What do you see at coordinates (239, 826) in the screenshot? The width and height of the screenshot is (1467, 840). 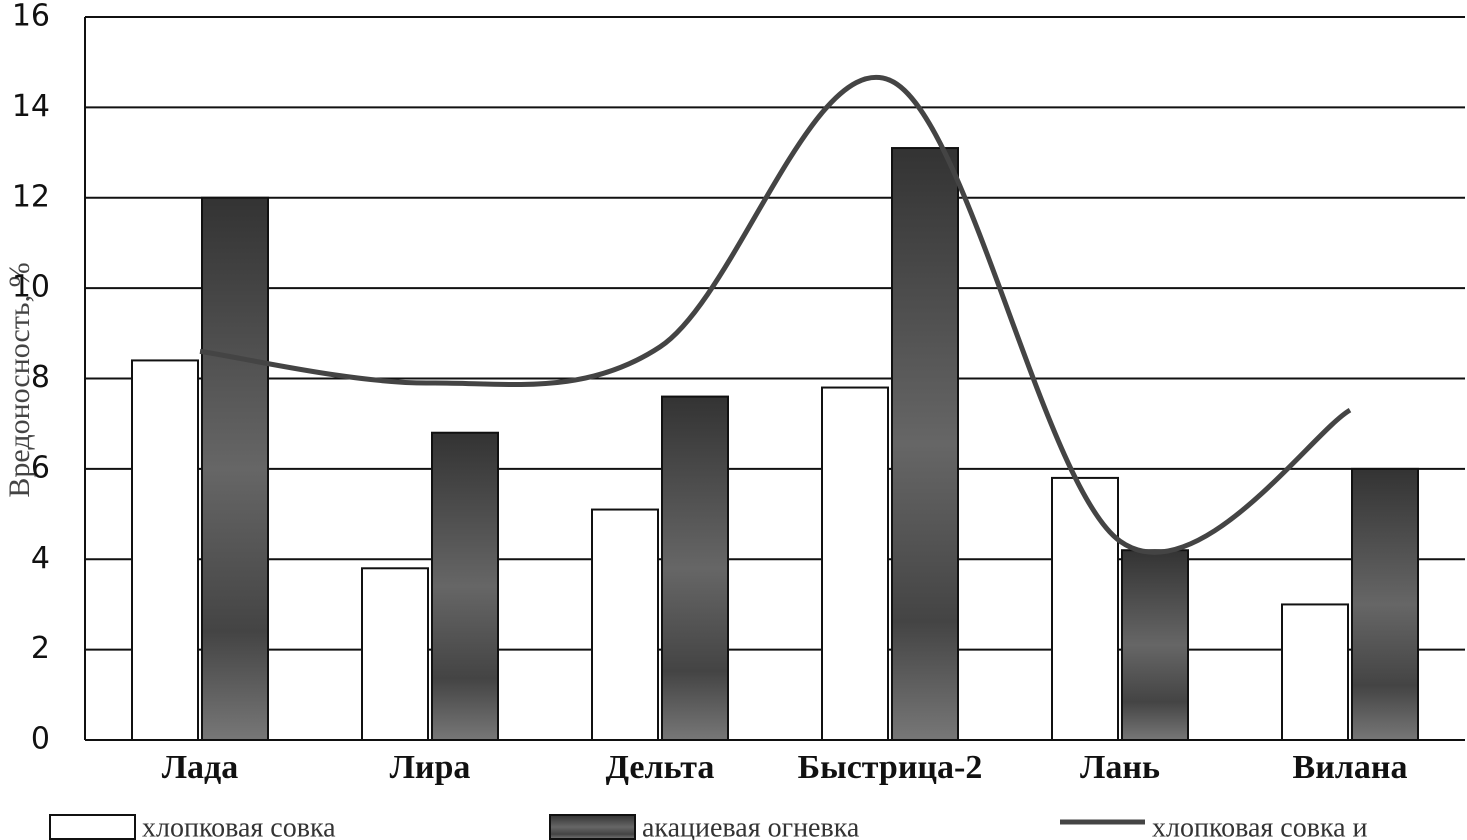 I see `legend-label: хлопковая совка` at bounding box center [239, 826].